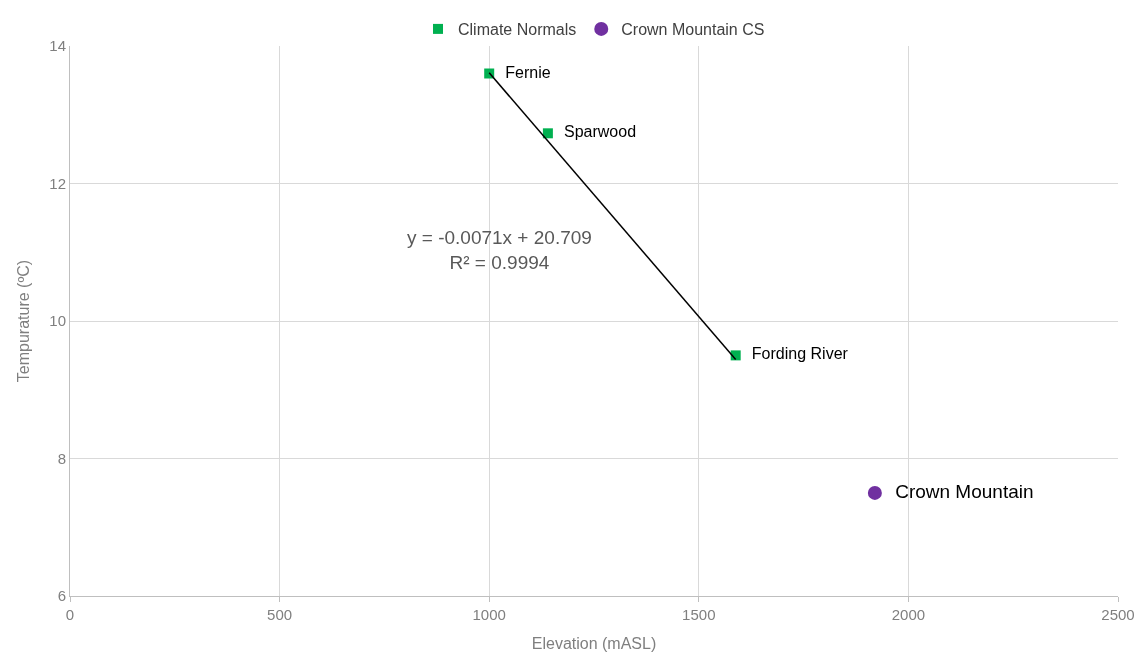 The width and height of the screenshot is (1148, 666). I want to click on data-label: Sparwood, so click(596, 132).